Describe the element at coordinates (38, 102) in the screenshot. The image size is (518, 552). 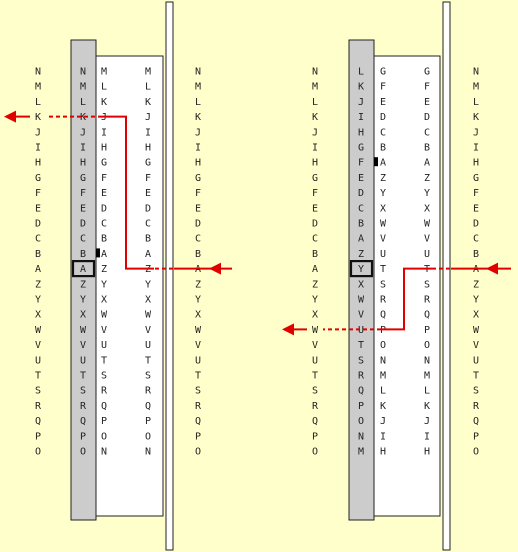
I see `outer-left-letter-left: L` at that location.